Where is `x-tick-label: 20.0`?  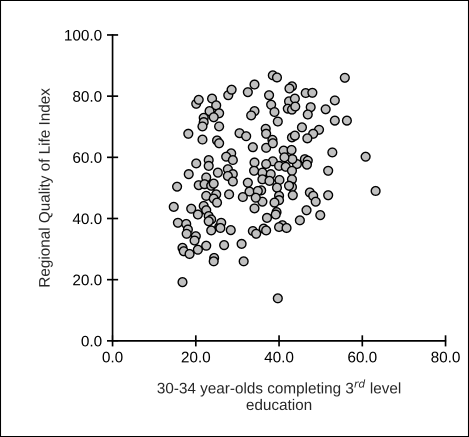 x-tick-label: 20.0 is located at coordinates (196, 357).